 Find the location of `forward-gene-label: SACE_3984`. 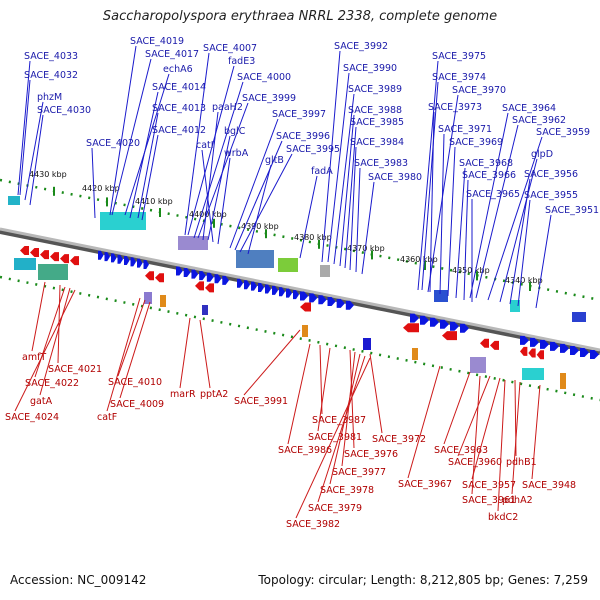

forward-gene-label: SACE_3984 is located at coordinates (377, 142).